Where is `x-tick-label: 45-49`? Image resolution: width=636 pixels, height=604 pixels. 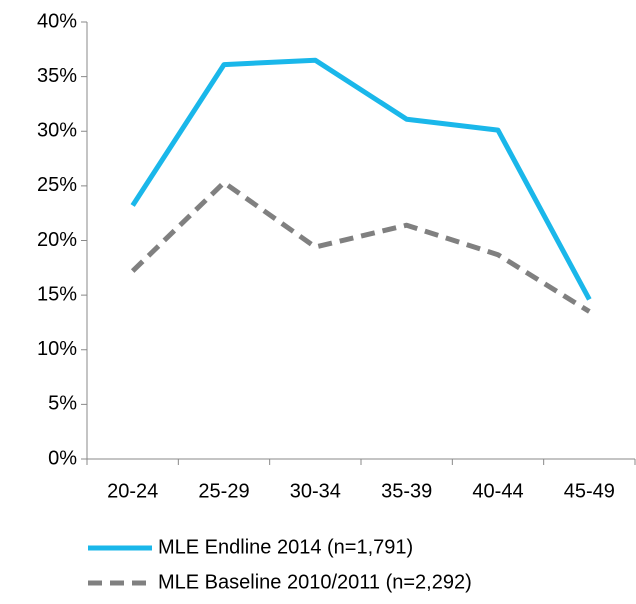
x-tick-label: 45-49 is located at coordinates (589, 491).